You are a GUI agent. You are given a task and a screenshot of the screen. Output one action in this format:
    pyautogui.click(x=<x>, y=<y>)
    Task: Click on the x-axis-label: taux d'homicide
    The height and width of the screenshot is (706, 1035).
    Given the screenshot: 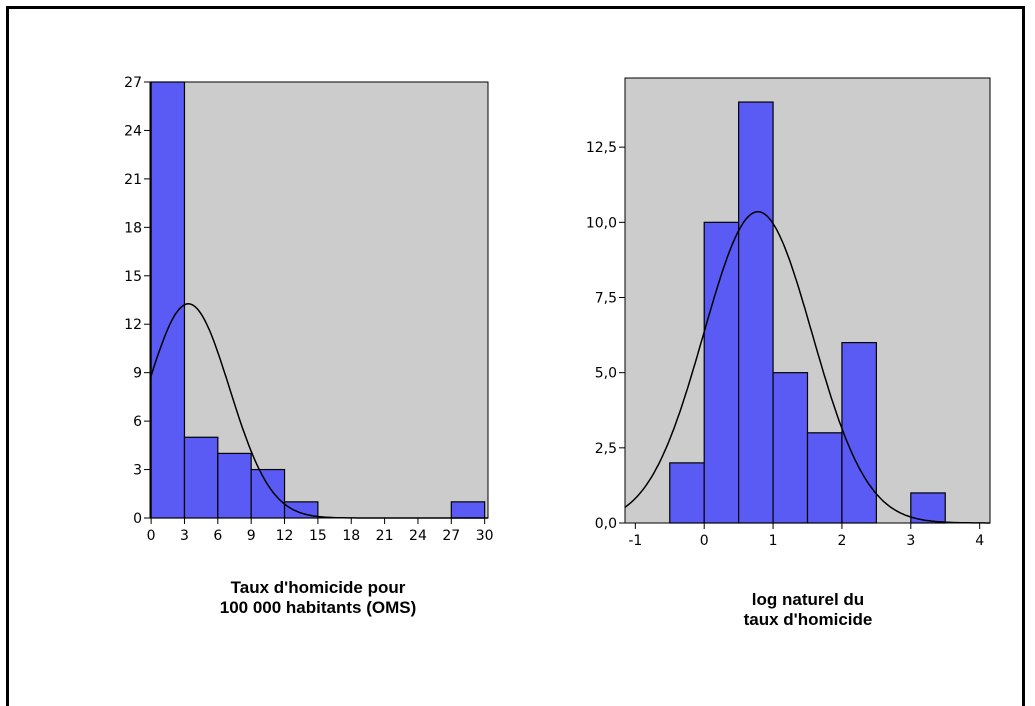 What is the action you would take?
    pyautogui.click(x=808, y=619)
    